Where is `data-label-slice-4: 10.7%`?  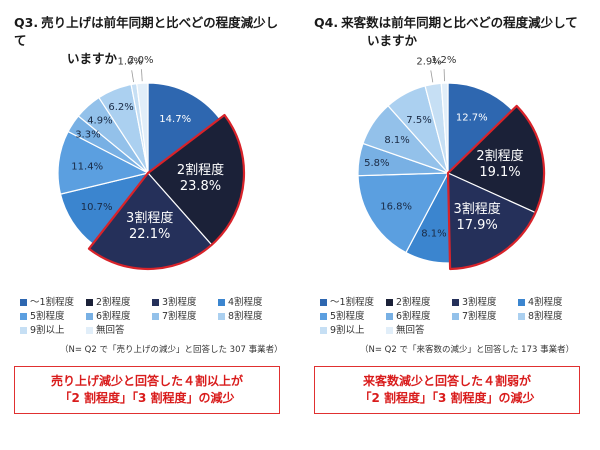 data-label-slice-4: 10.7% is located at coordinates (97, 207).